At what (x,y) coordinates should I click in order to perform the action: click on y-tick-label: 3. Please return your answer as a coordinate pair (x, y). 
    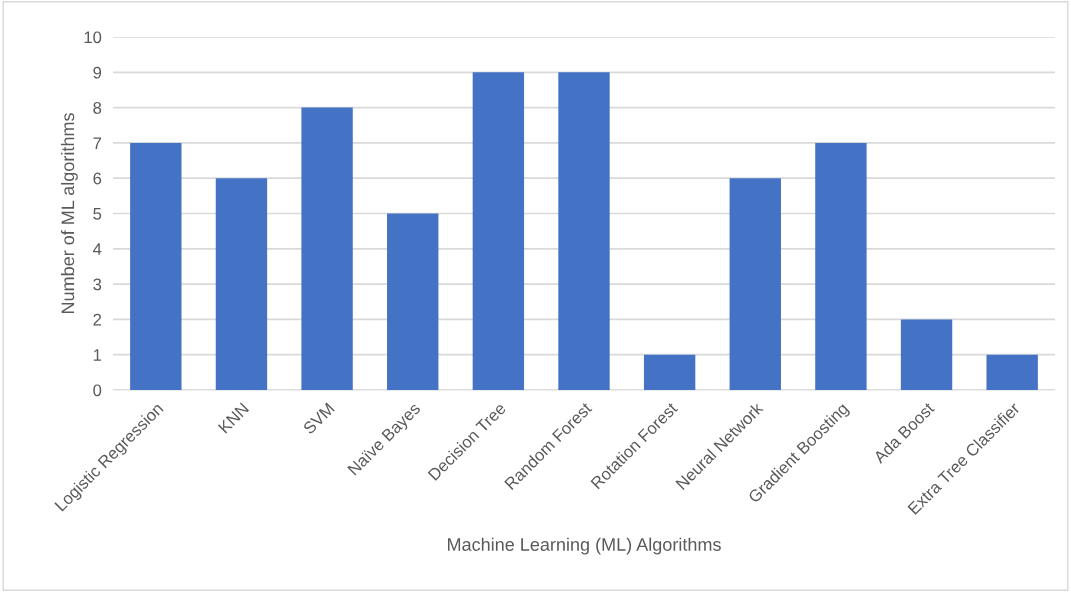
    Looking at the image, I should click on (97, 284).